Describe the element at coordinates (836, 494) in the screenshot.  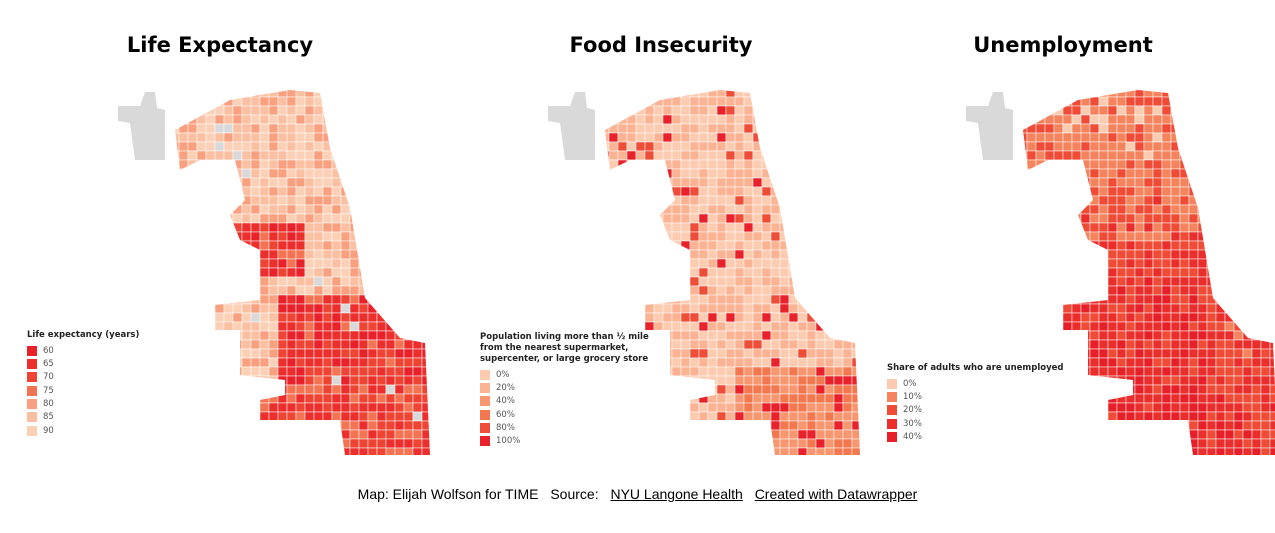
I see `datawrapper-link: Created with Datawrapper` at that location.